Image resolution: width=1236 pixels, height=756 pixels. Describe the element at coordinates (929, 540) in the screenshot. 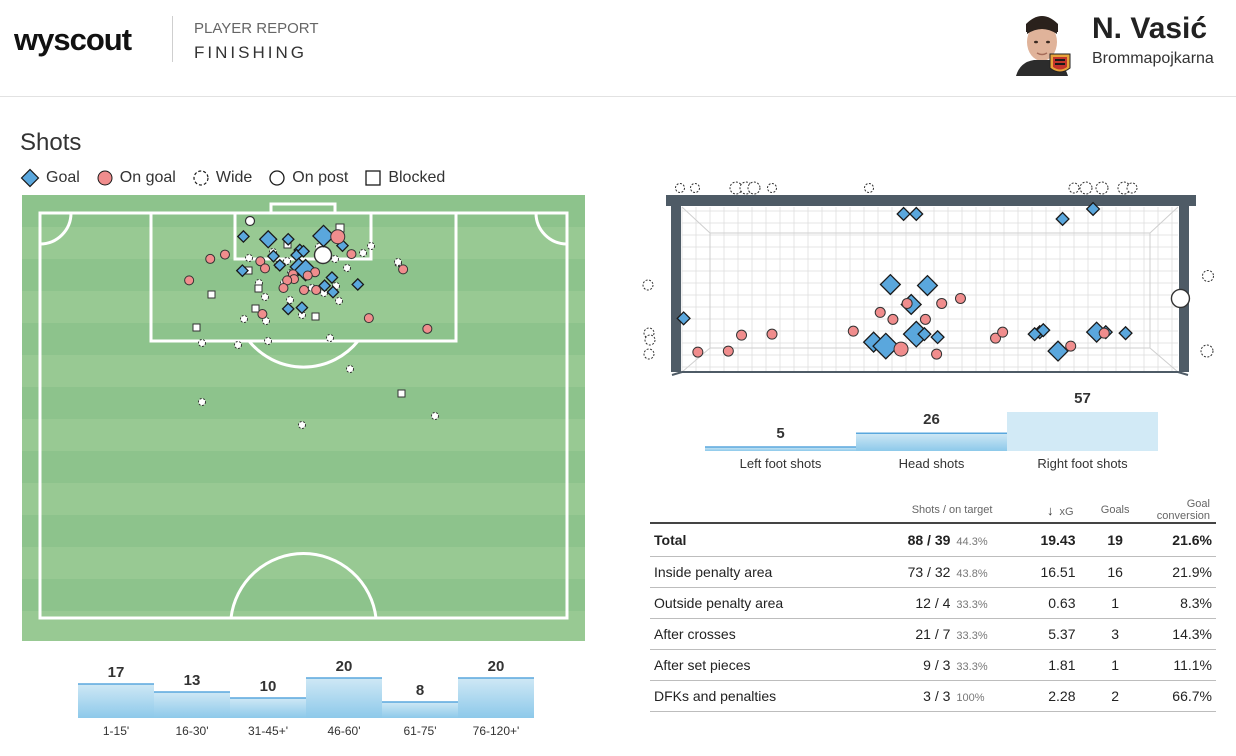

I see `row-shots-value: 88 / 39` at that location.